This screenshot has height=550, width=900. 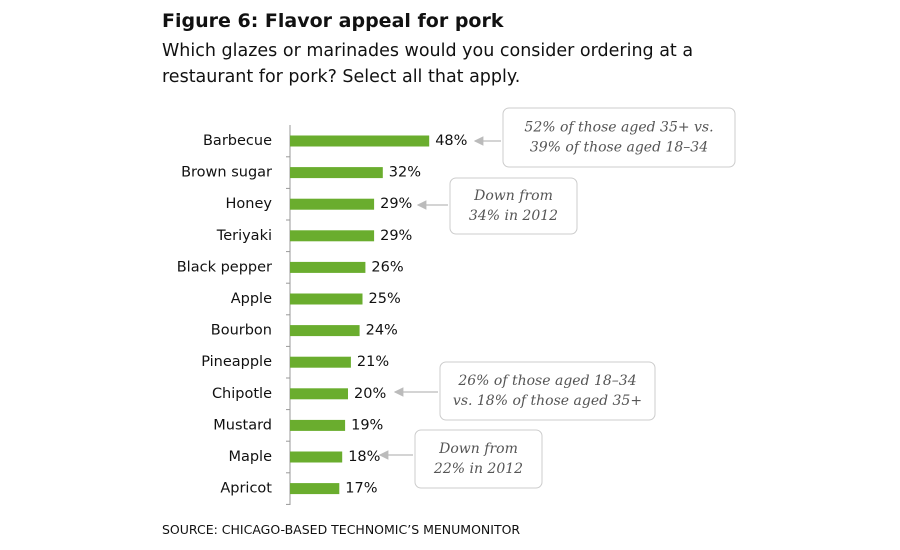 I want to click on category-label: Apricot, so click(x=246, y=489).